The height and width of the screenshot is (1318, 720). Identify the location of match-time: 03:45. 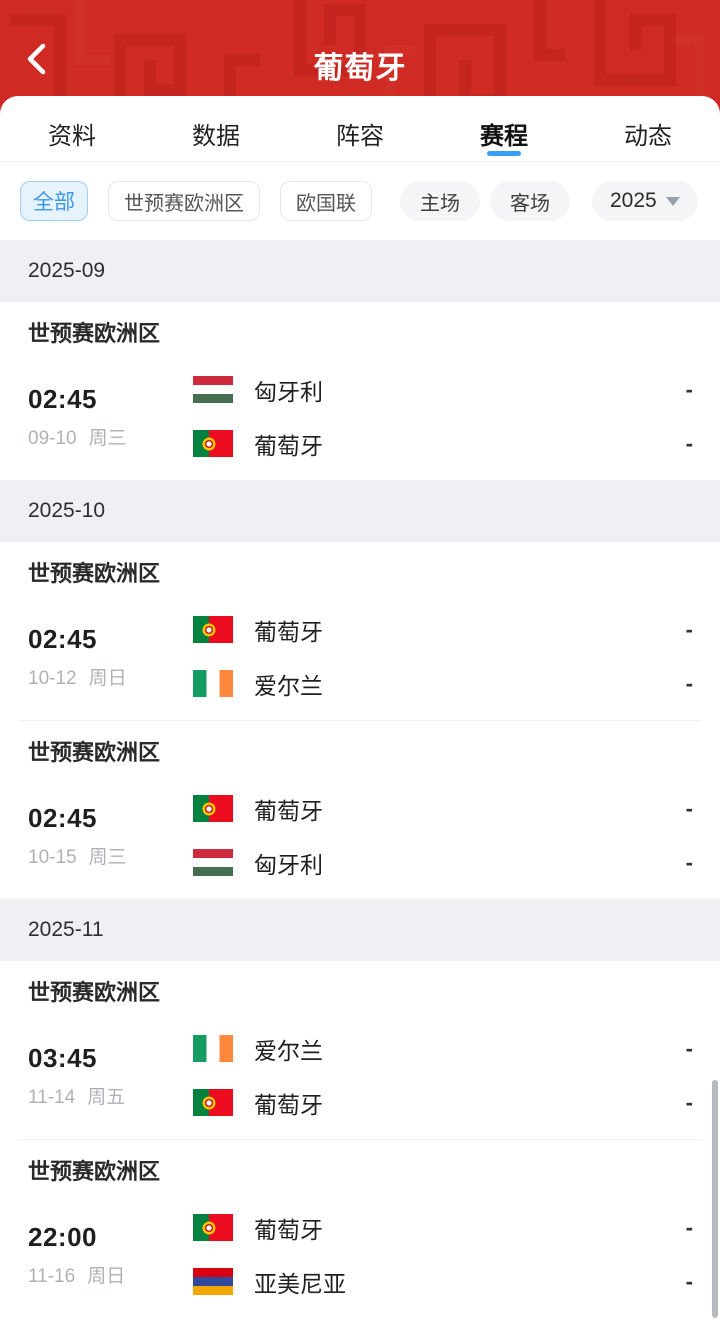
(62, 1057).